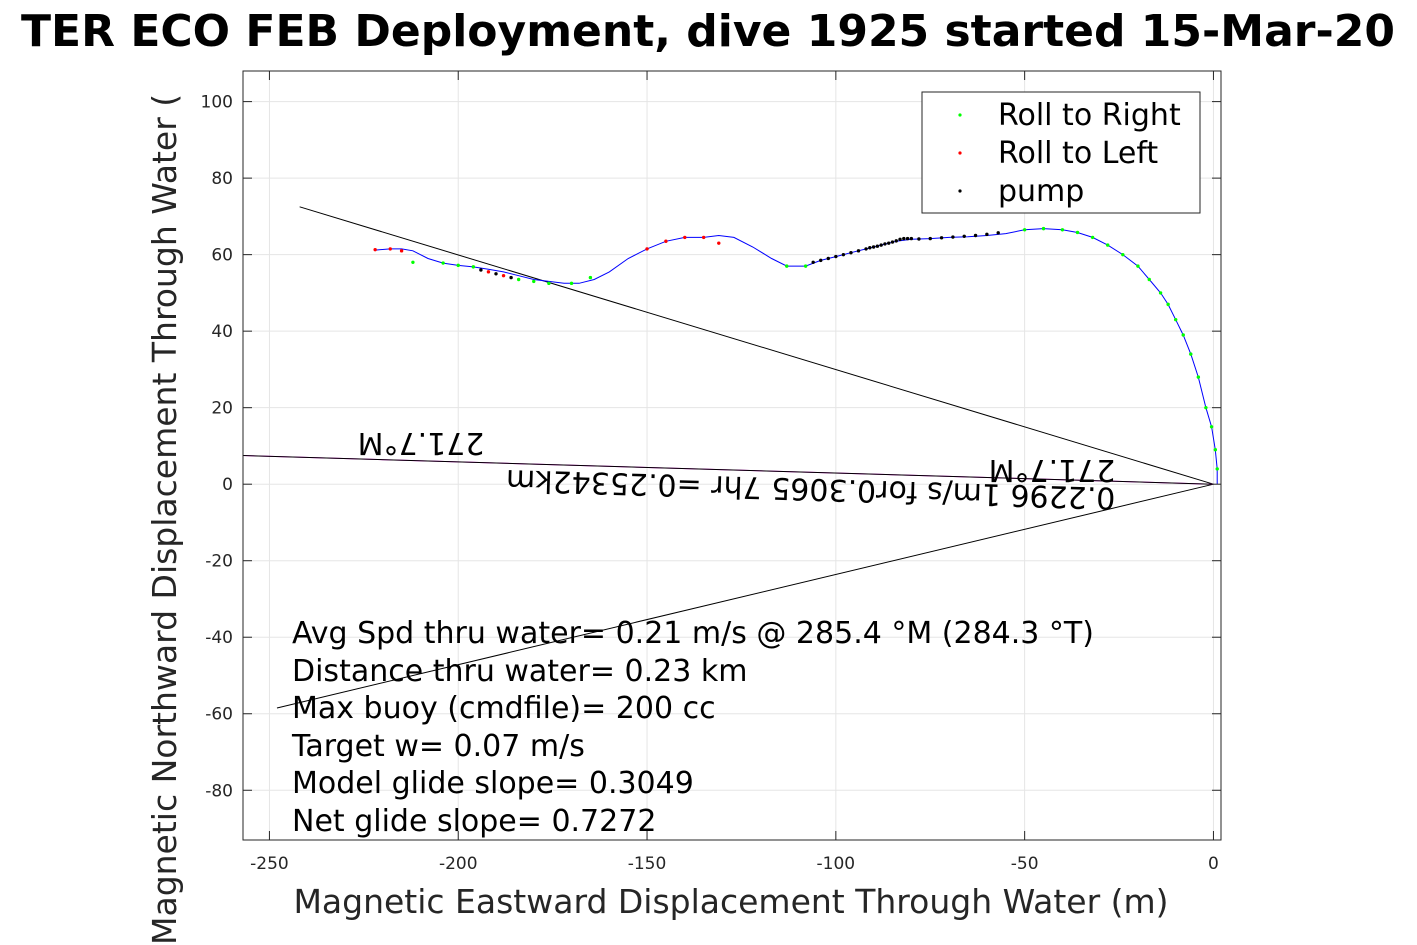 Image resolution: width=1417 pixels, height=945 pixels. What do you see at coordinates (647, 864) in the screenshot?
I see `x-tick-label: -150` at bounding box center [647, 864].